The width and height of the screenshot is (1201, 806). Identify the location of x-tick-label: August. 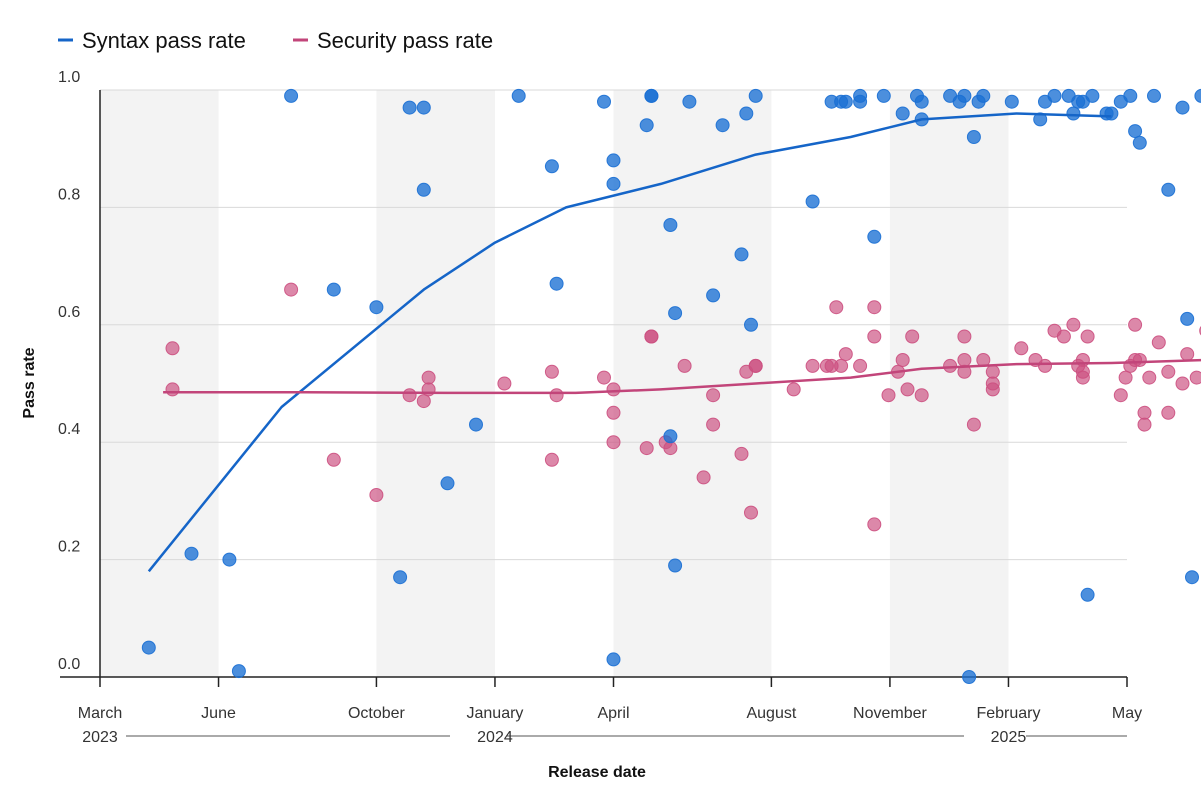
(771, 713).